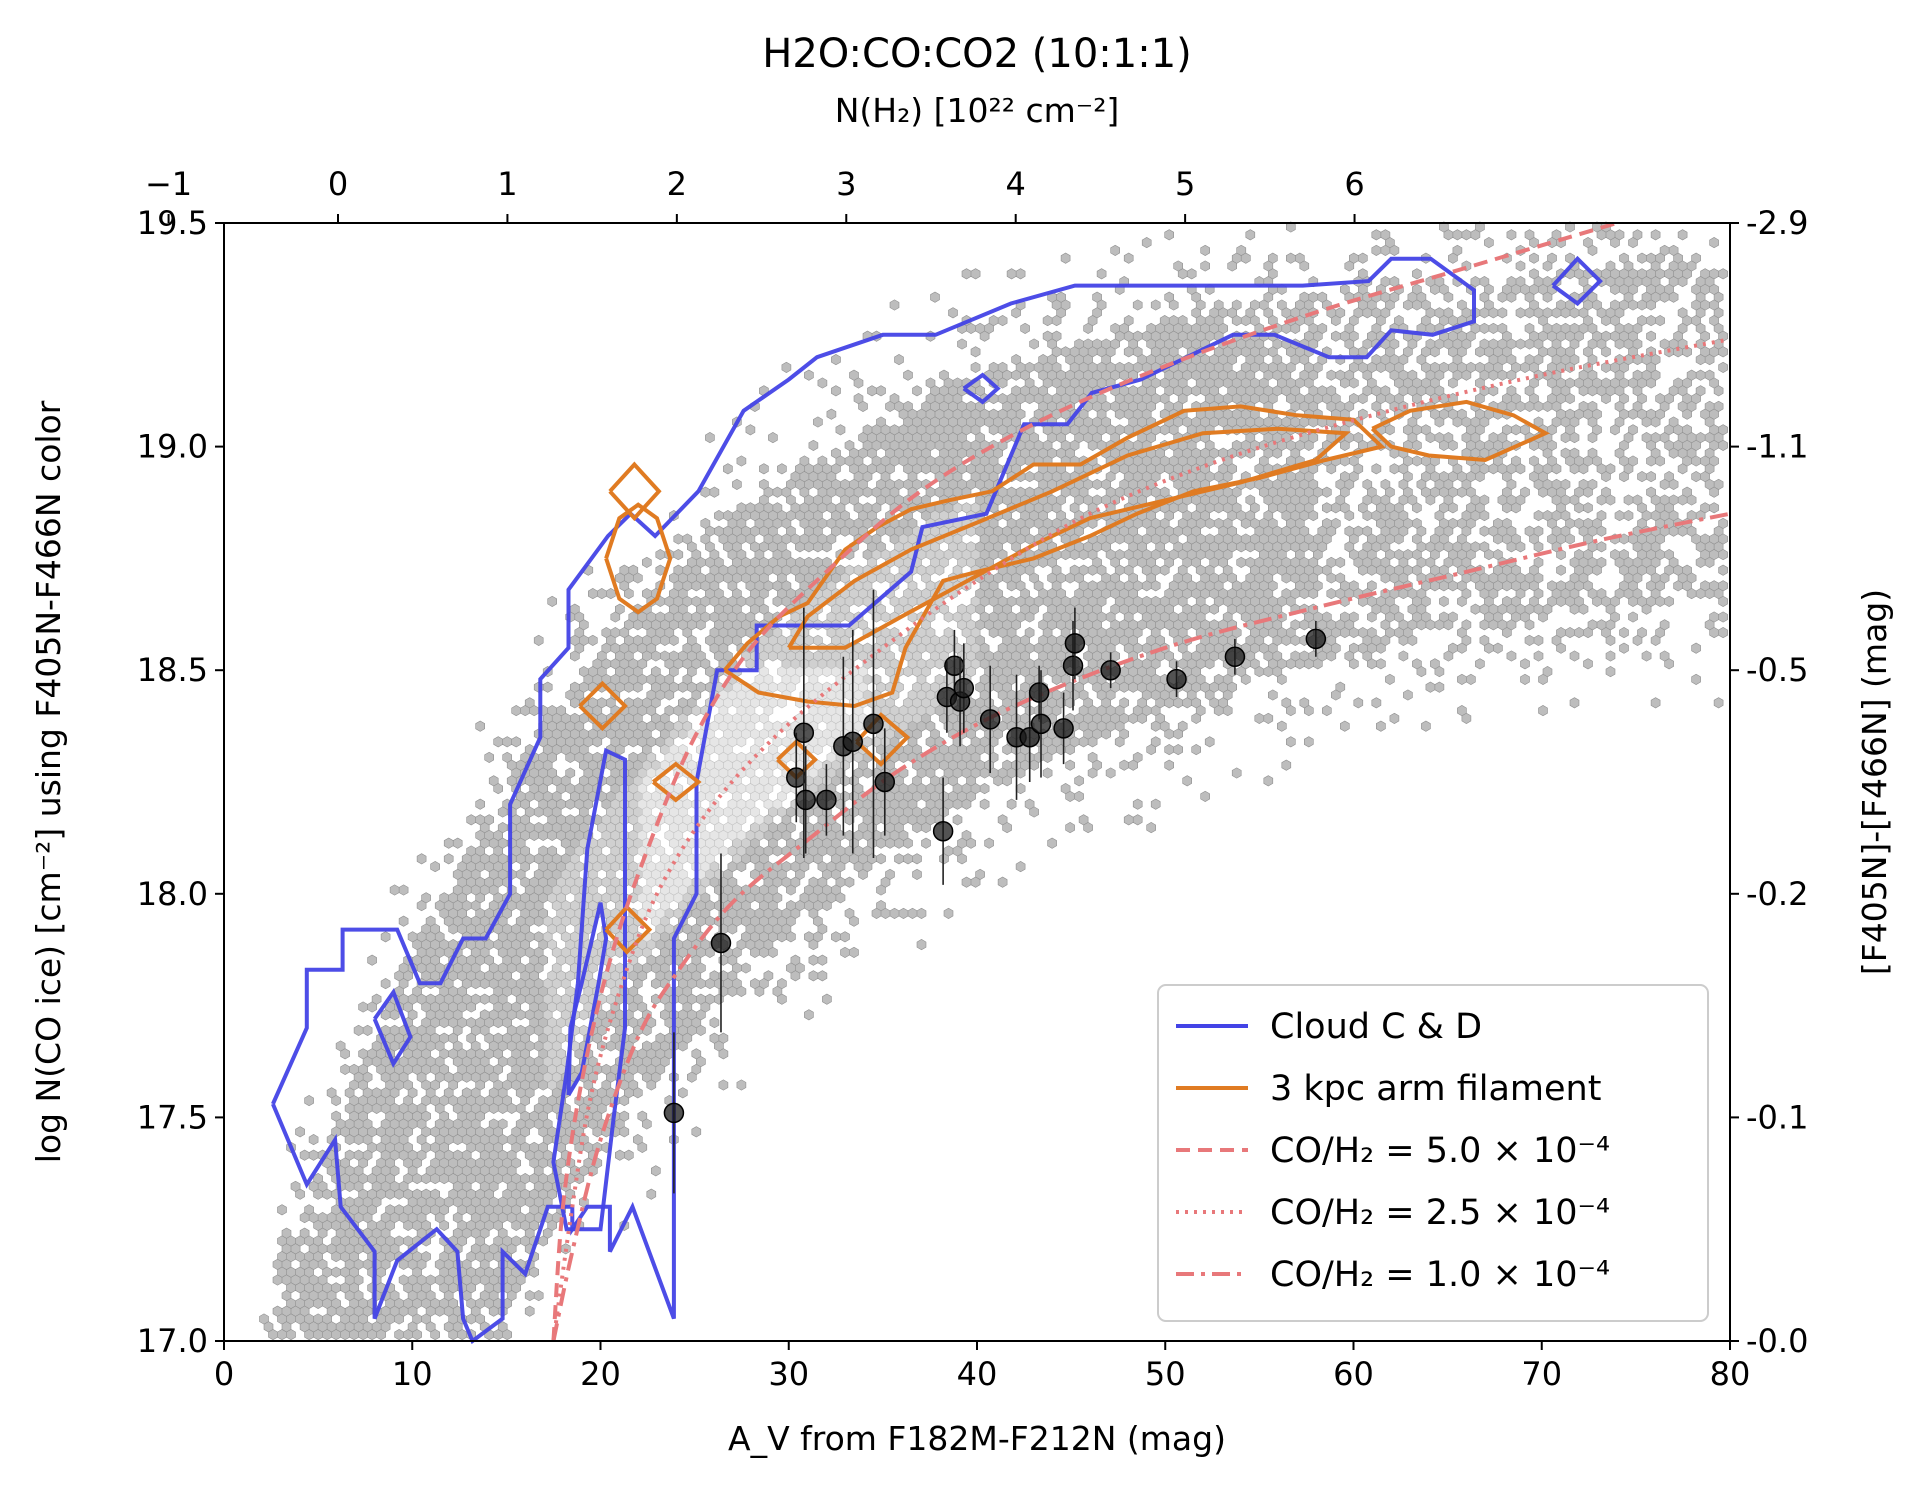  What do you see at coordinates (587, 999) in the screenshot?
I see `cloud-cd-contour-core` at bounding box center [587, 999].